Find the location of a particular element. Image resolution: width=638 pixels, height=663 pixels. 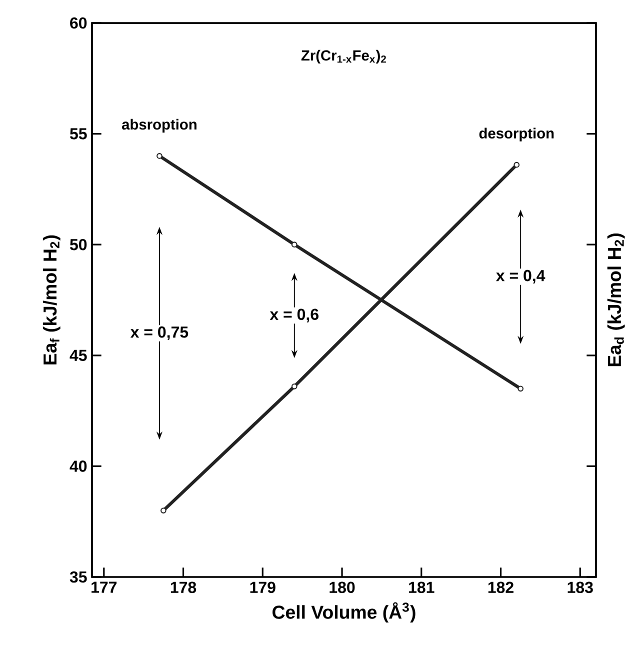

y2-axis-title: Ea$_{d}$ (kJ/mol H$_{2}$) is located at coordinates (616, 300).